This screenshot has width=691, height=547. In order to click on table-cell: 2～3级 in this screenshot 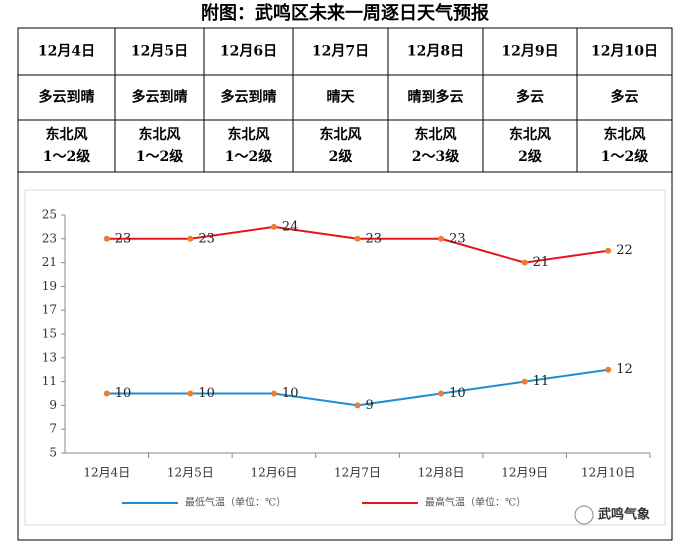, I will do `click(436, 156)`.